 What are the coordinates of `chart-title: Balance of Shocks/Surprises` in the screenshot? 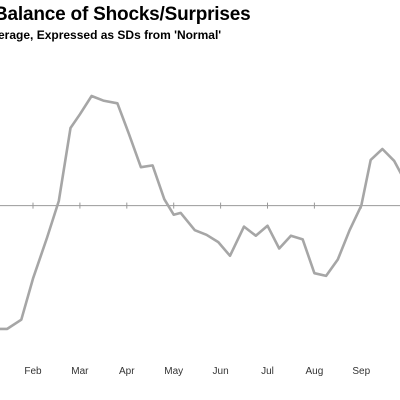 It's located at (125, 14).